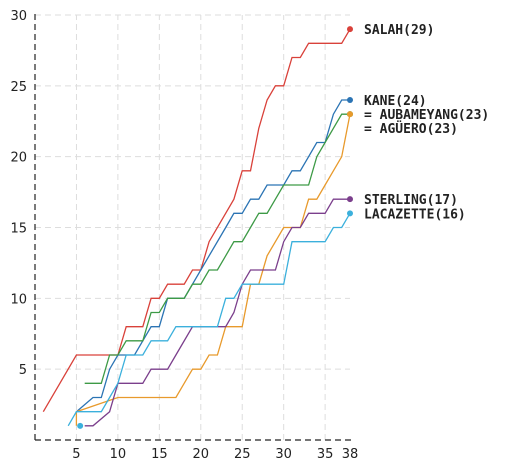 This screenshot has width=530, height=475. Describe the element at coordinates (18, 16) in the screenshot. I see `y-tick-label: 30` at that location.